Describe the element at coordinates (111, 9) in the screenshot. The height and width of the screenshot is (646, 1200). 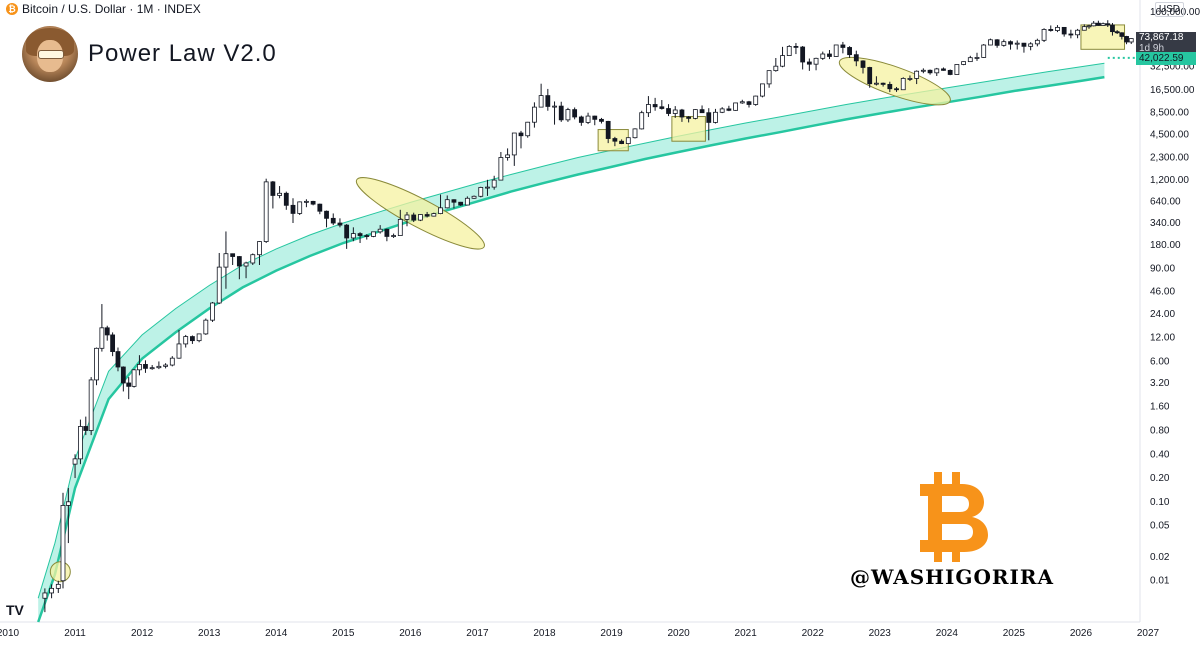
I see `symbol-title: Bitcoin / U.S. Dollar · 1M · INDEX` at that location.